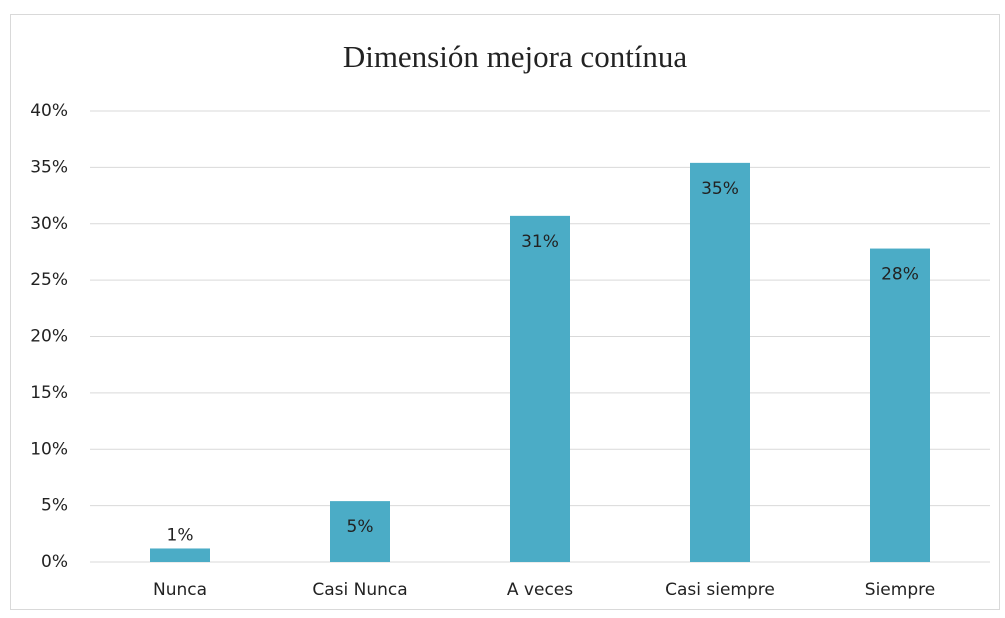  Describe the element at coordinates (515, 56) in the screenshot. I see `chart-title: Dimensión mejora contínua` at that location.